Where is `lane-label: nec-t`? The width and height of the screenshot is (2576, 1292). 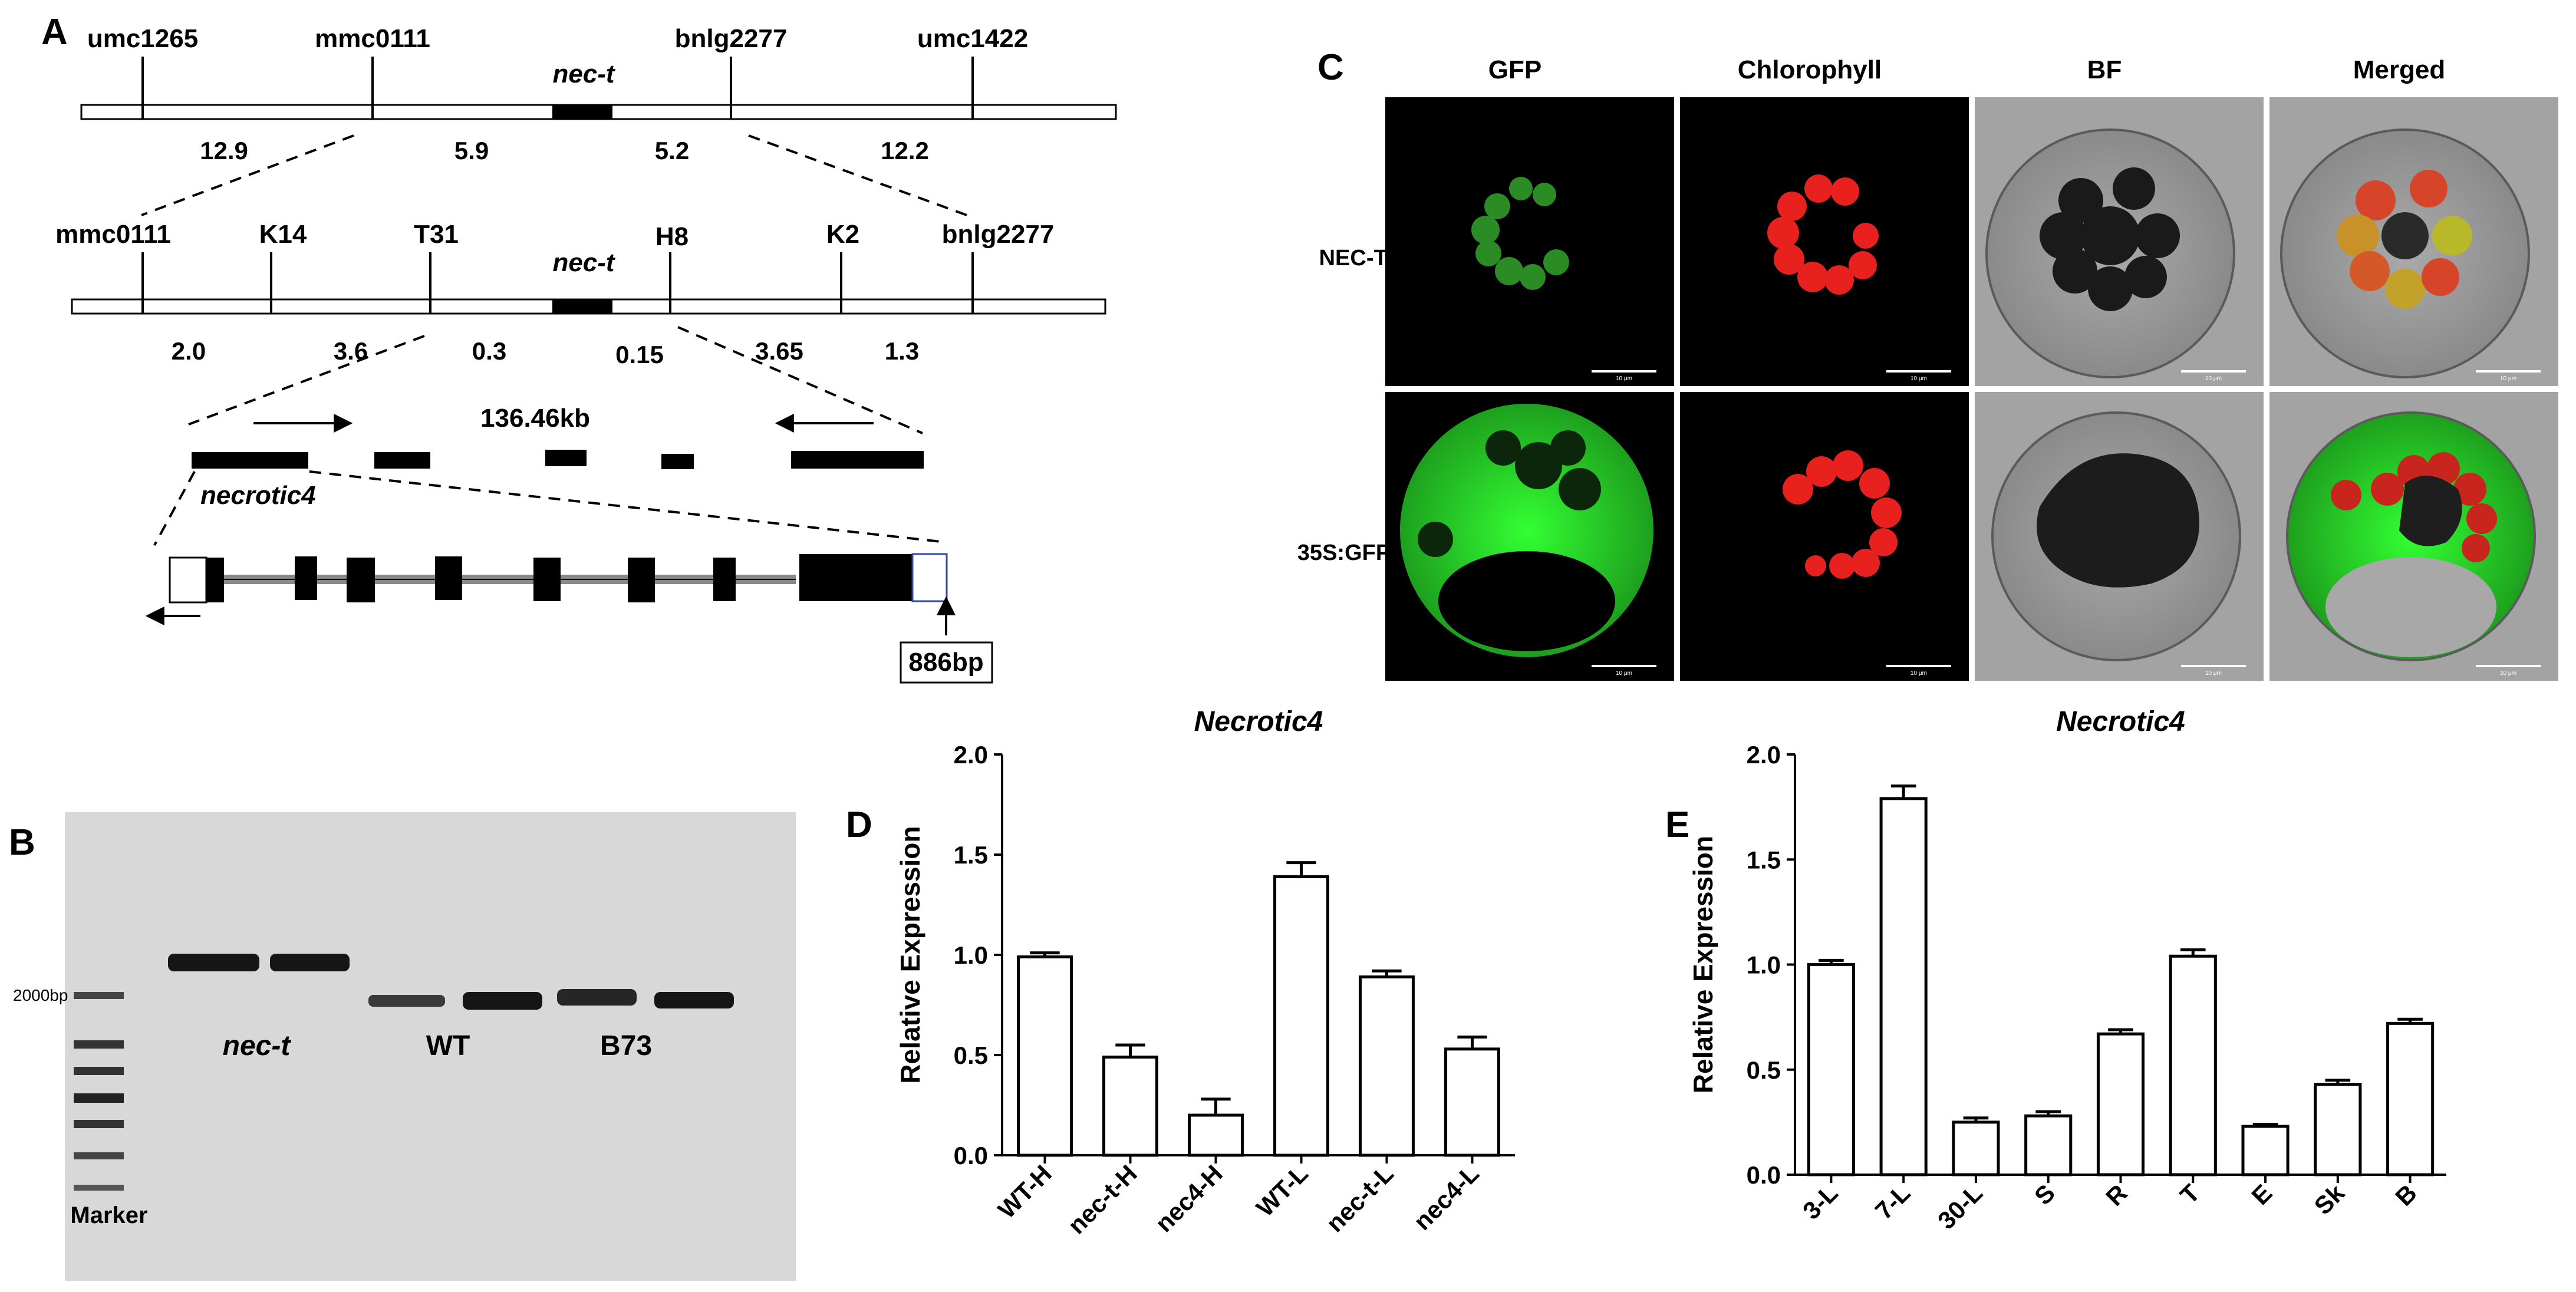 lane-label: nec-t is located at coordinates (257, 1046).